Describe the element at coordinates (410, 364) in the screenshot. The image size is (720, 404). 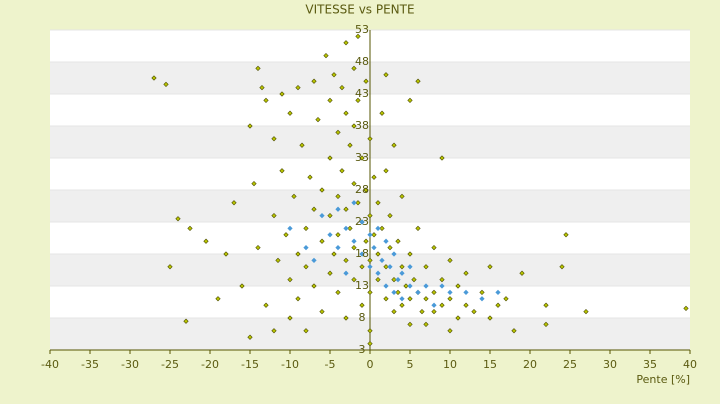
I see `x-tick-label: 5` at that location.